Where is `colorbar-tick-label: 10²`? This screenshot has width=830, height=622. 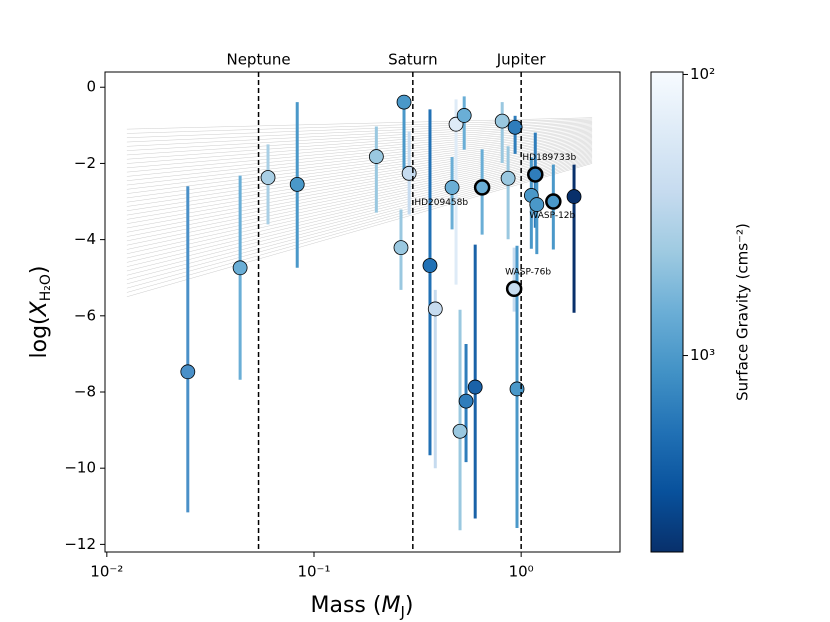
colorbar-tick-label: 10² is located at coordinates (702, 74).